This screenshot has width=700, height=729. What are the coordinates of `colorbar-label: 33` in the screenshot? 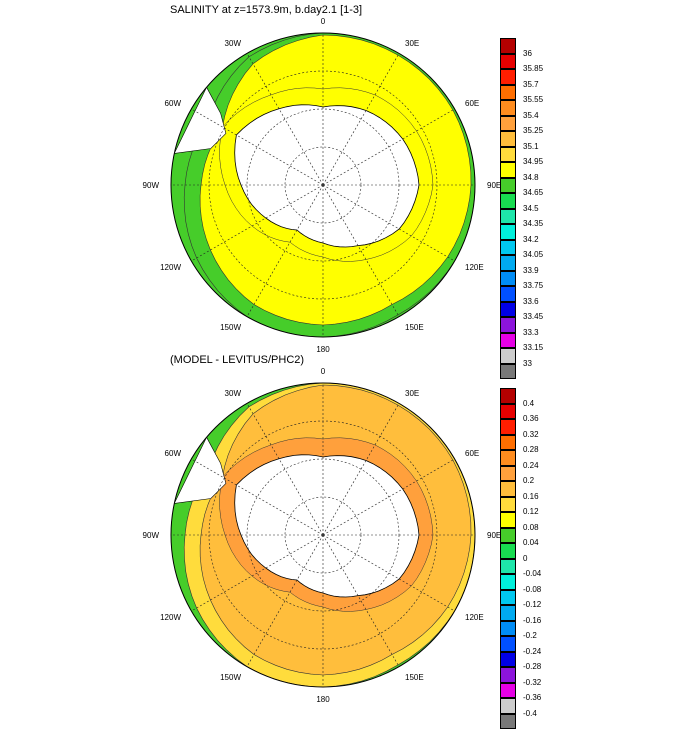 It's located at (527, 364).